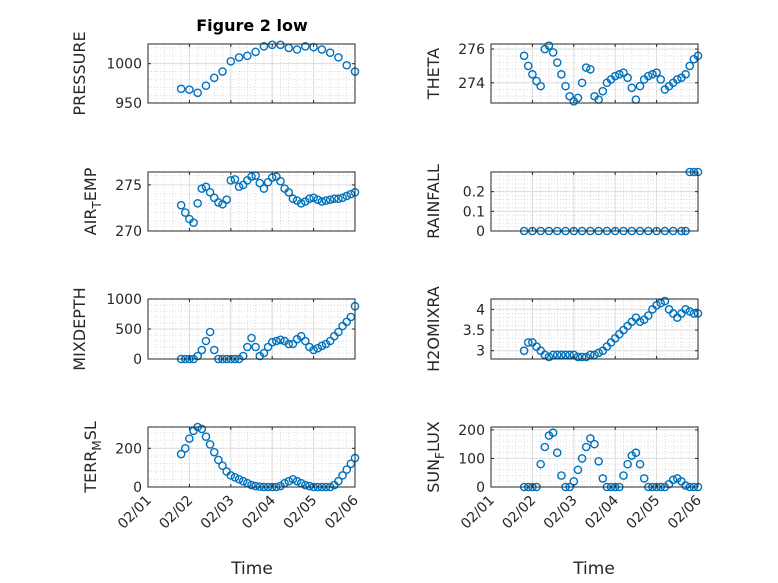 The height and width of the screenshot is (583, 778). Describe the element at coordinates (252, 25) in the screenshot. I see `figure-title: Figure 2 low` at that location.